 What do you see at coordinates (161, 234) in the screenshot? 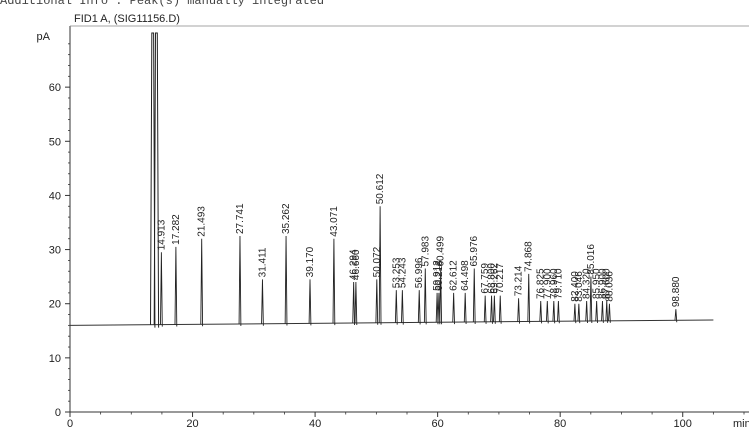
I see `peak-label: 14.913` at bounding box center [161, 234].